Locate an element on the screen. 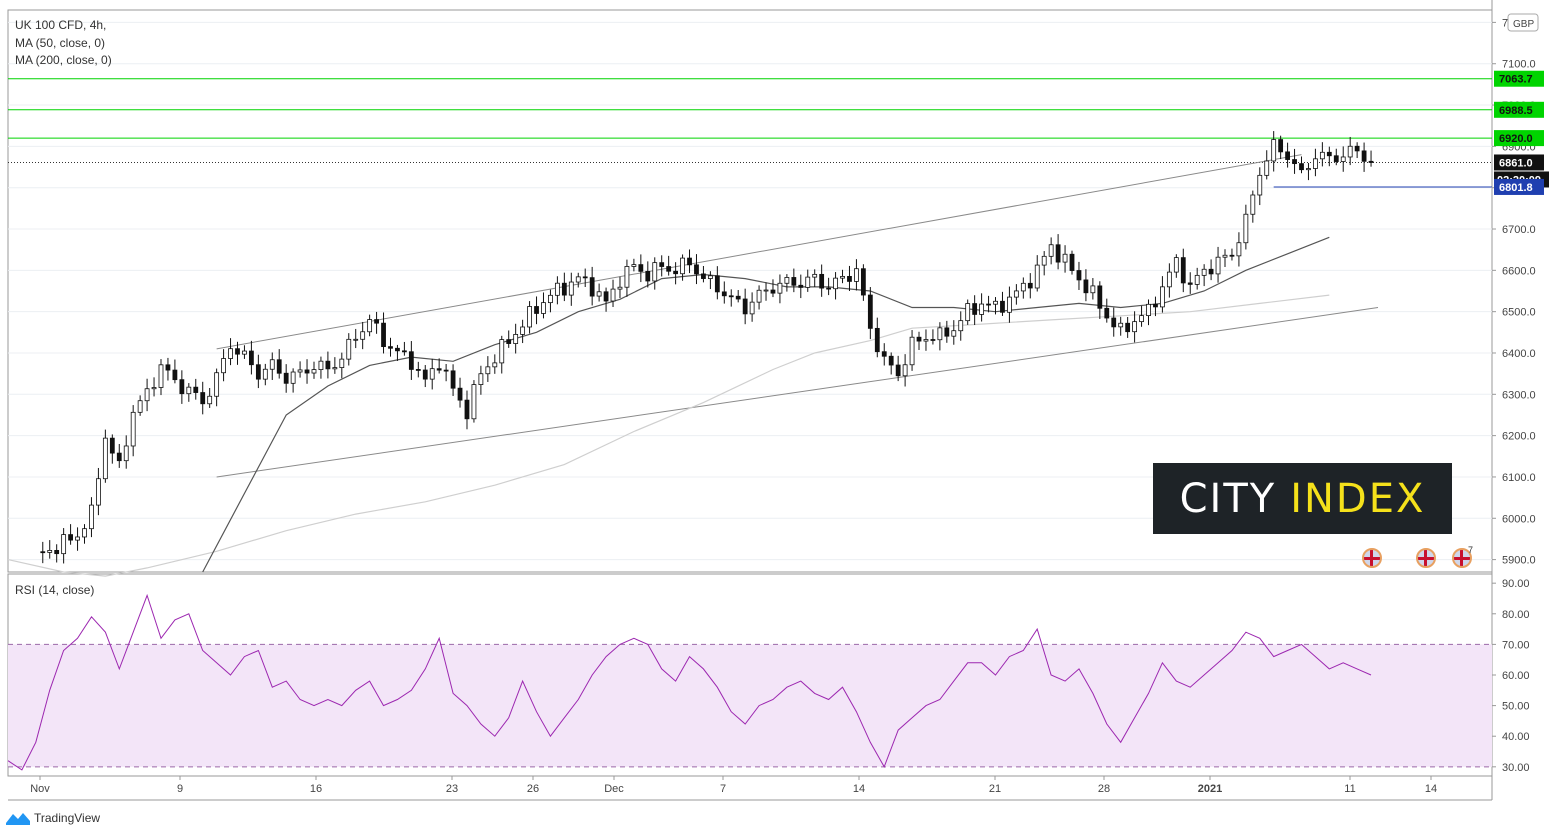 The height and width of the screenshot is (838, 1560). level-6920-marker-label: 6920.0 is located at coordinates (1516, 139).